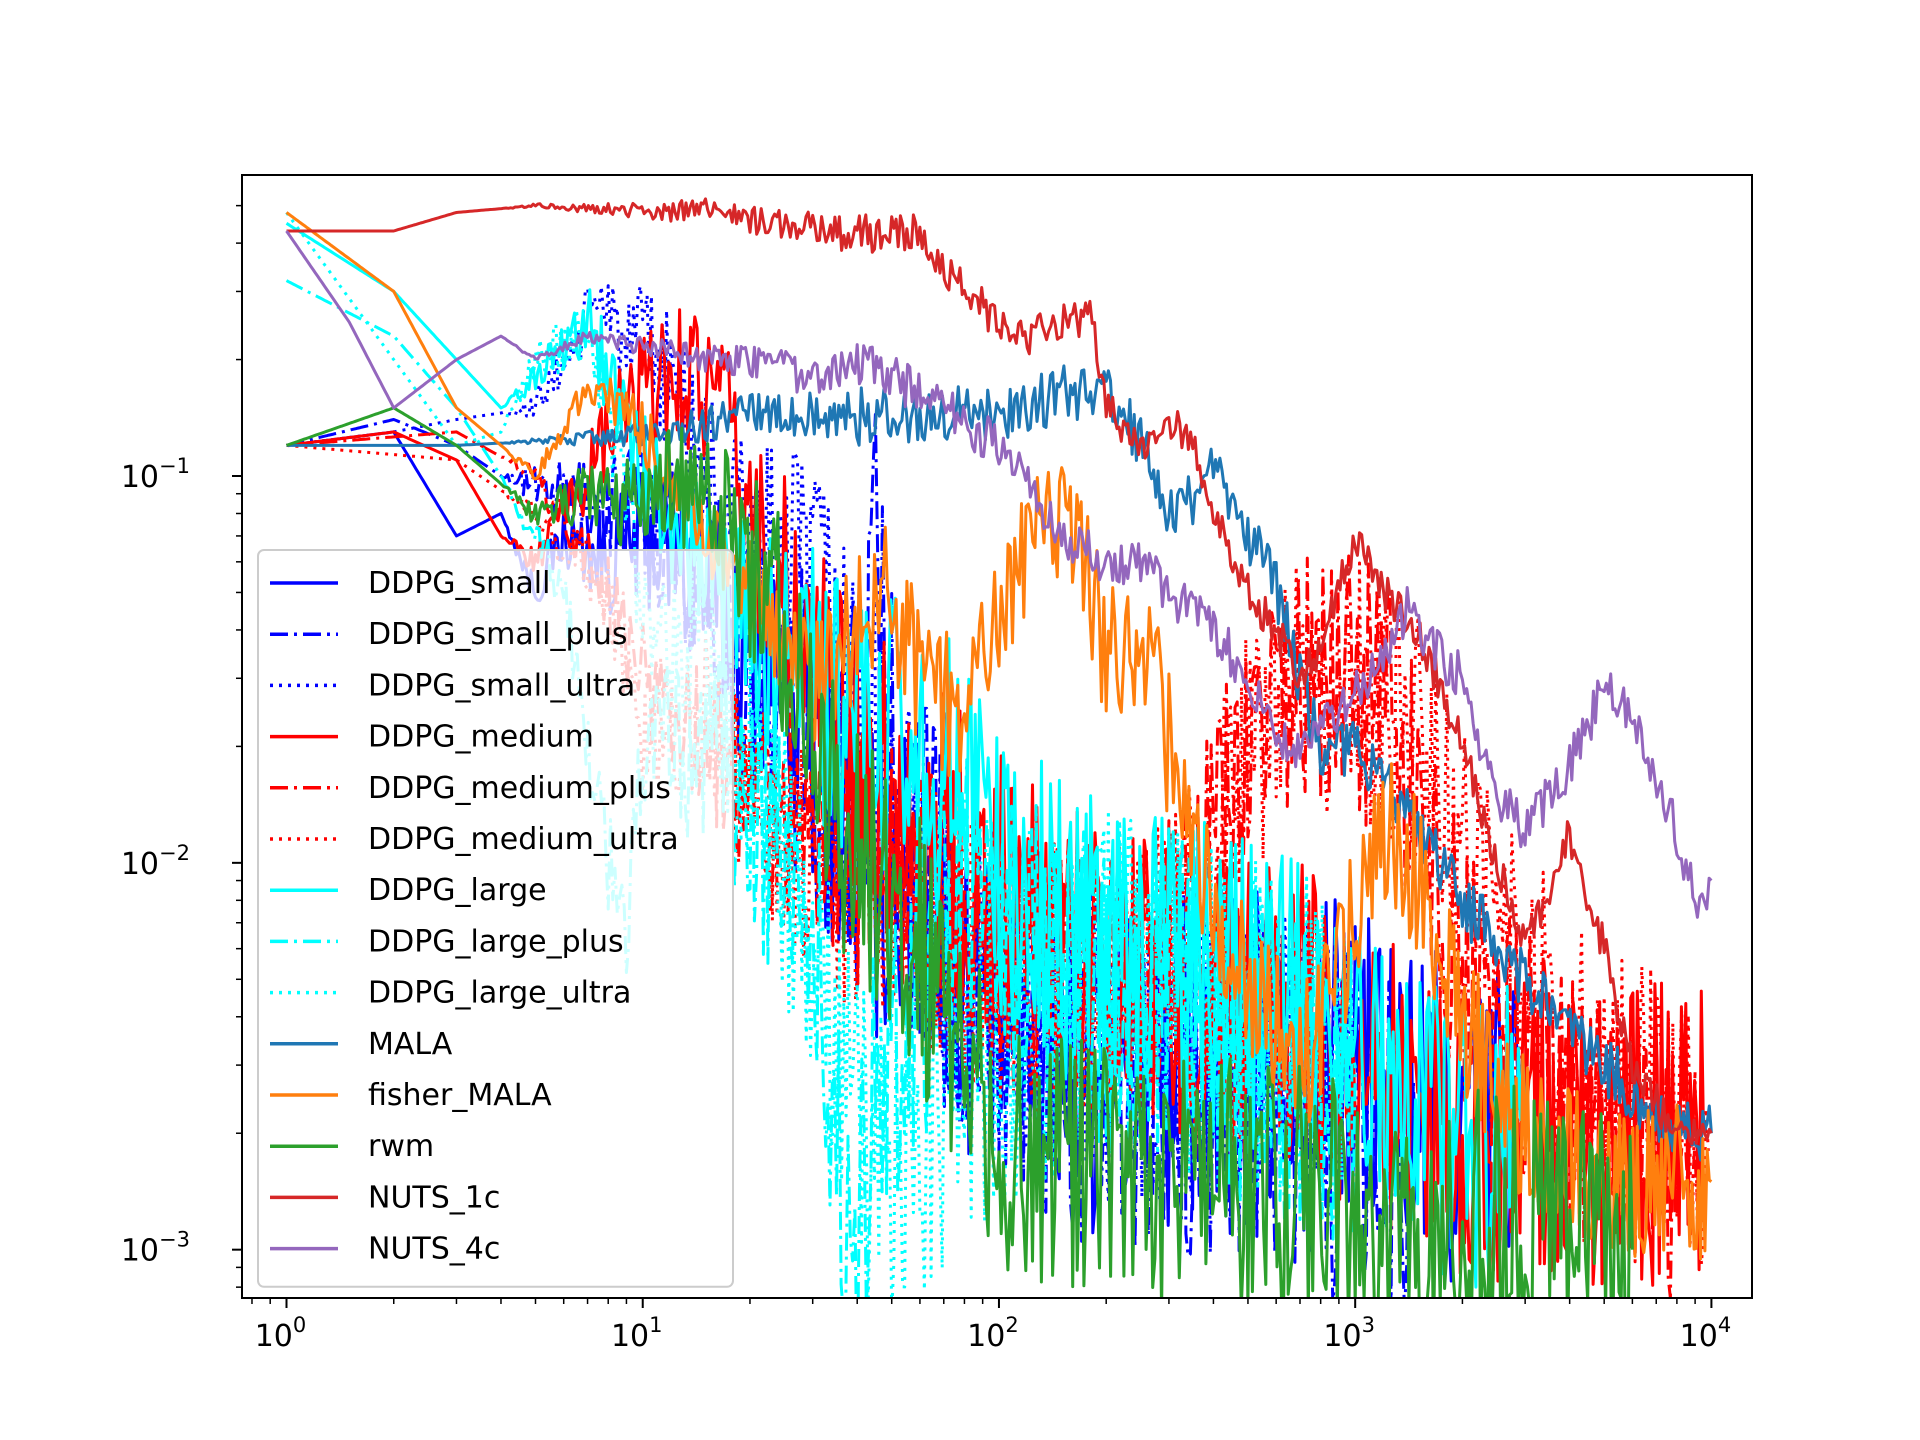  Describe the element at coordinates (401, 1146) in the screenshot. I see `legend-label-rwm: rwm` at that location.